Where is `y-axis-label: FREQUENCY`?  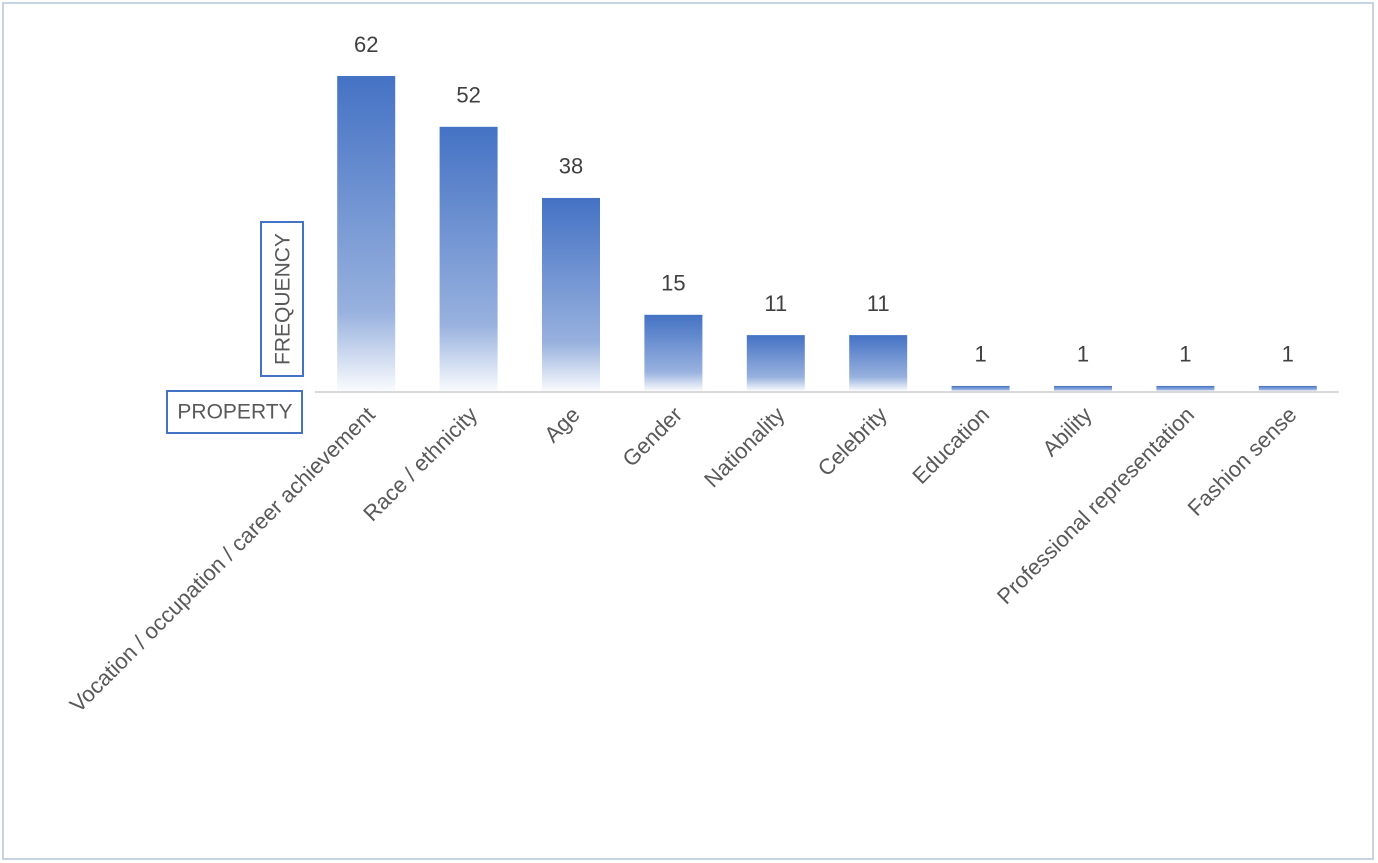 y-axis-label: FREQUENCY is located at coordinates (283, 299).